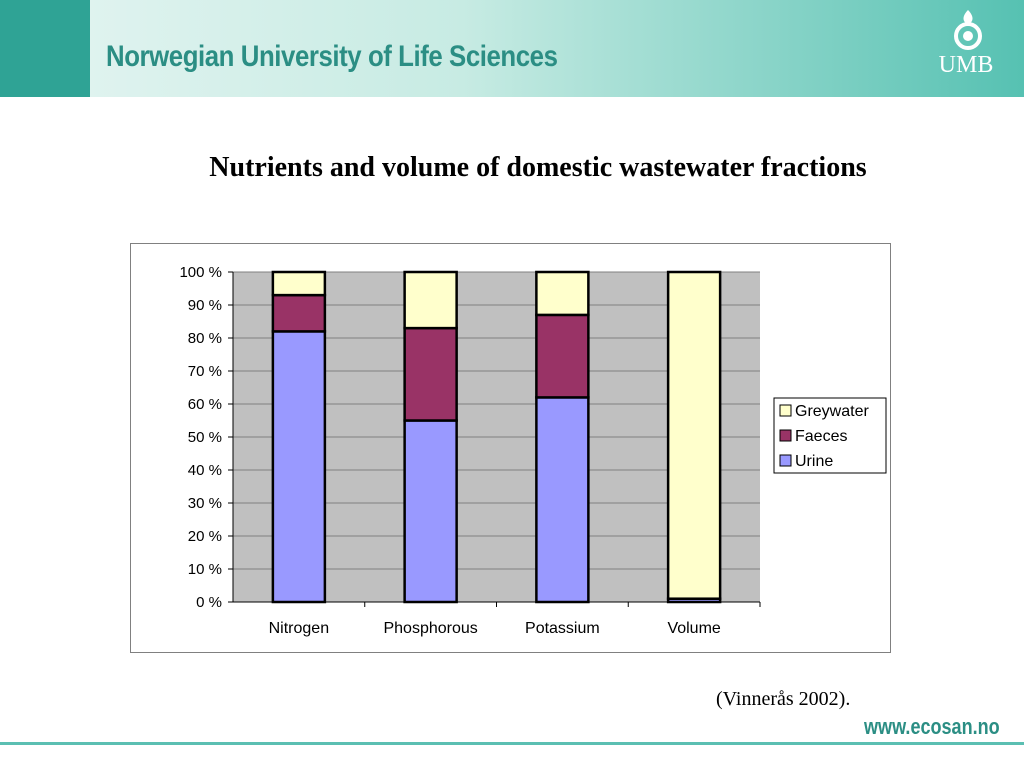  What do you see at coordinates (966, 65) in the screenshot?
I see `umb-logo-text: UMB` at bounding box center [966, 65].